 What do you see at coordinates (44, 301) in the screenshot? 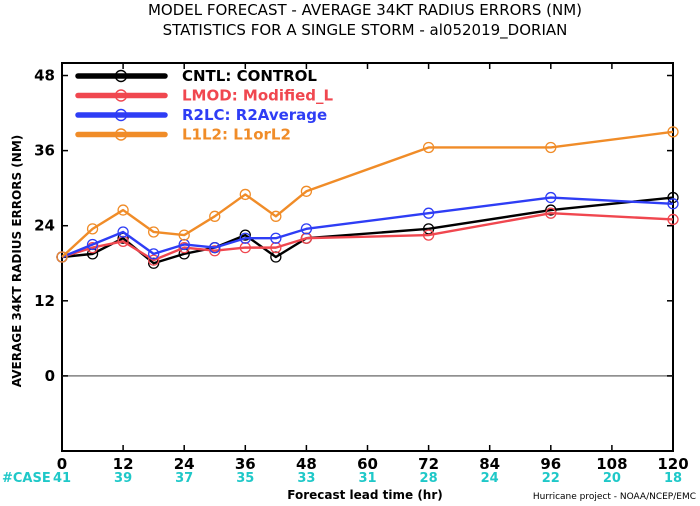
I see `y-tick-label: 12` at bounding box center [44, 301].